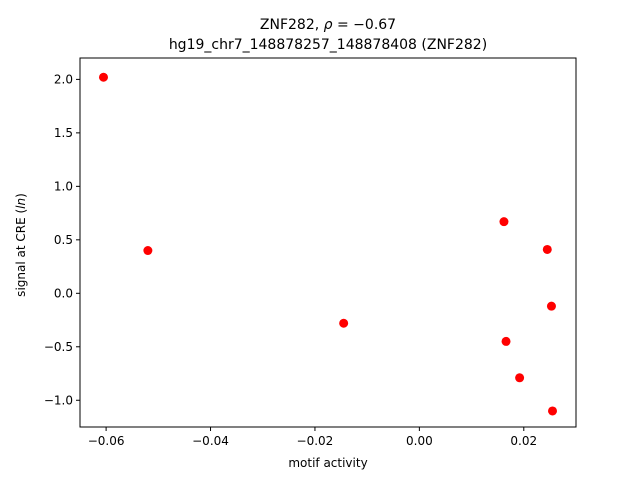  Describe the element at coordinates (210, 441) in the screenshot. I see `x-tick-label: −0.04` at that location.